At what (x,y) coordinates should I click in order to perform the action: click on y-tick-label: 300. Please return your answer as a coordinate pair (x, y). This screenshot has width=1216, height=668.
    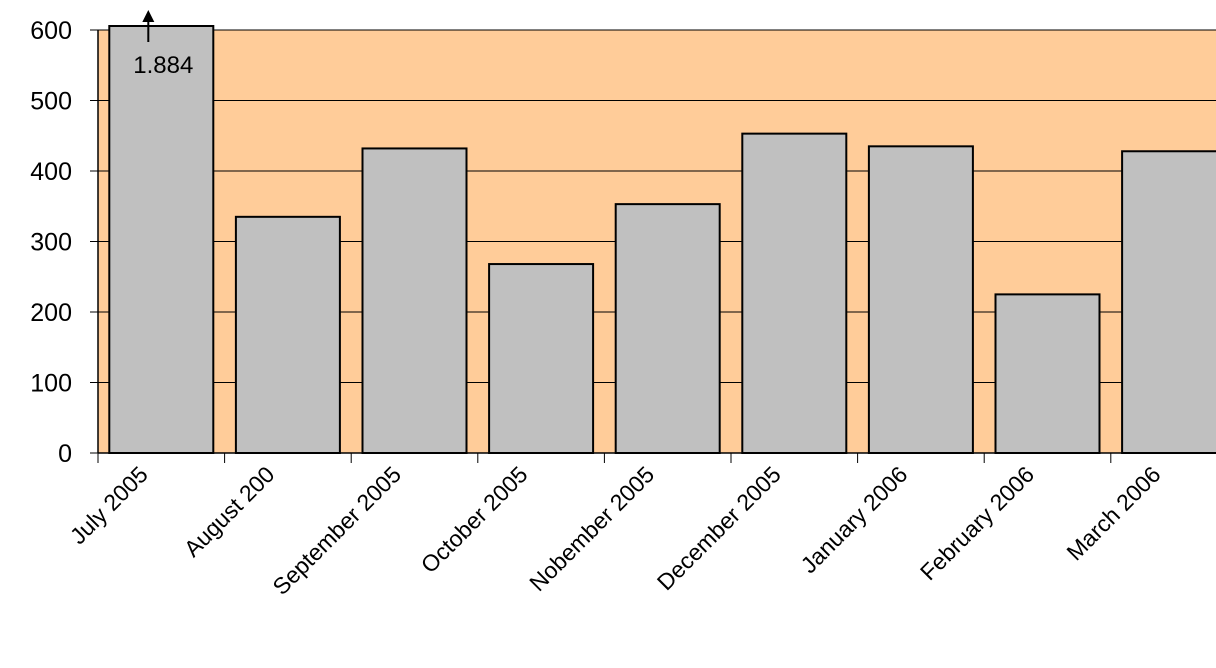
    Looking at the image, I should click on (51, 243).